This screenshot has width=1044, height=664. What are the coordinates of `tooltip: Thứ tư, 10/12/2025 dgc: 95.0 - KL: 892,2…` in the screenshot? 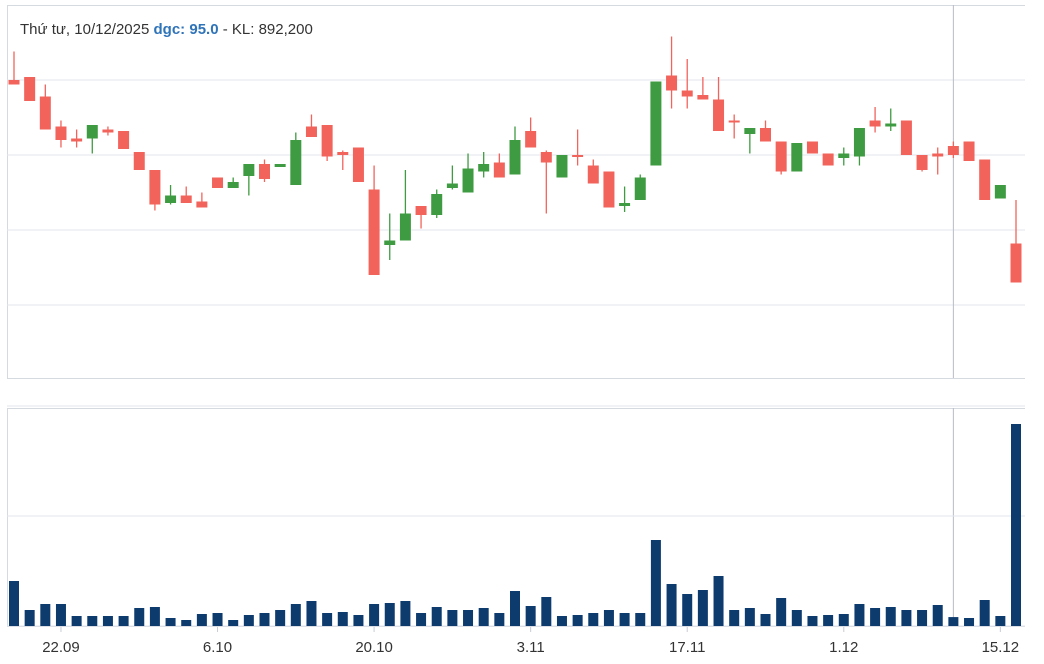 It's located at (166, 29).